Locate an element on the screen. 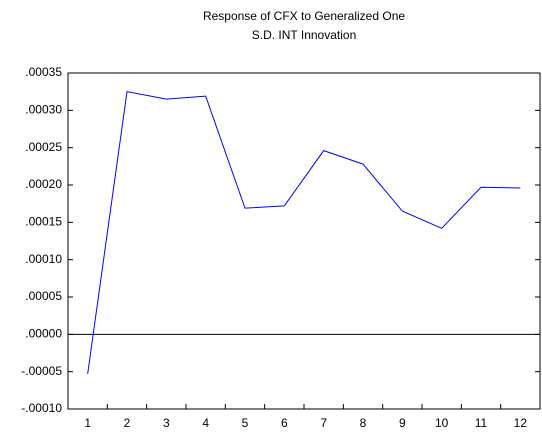 This screenshot has height=436, width=542. x-tick-label: 1 is located at coordinates (87, 423).